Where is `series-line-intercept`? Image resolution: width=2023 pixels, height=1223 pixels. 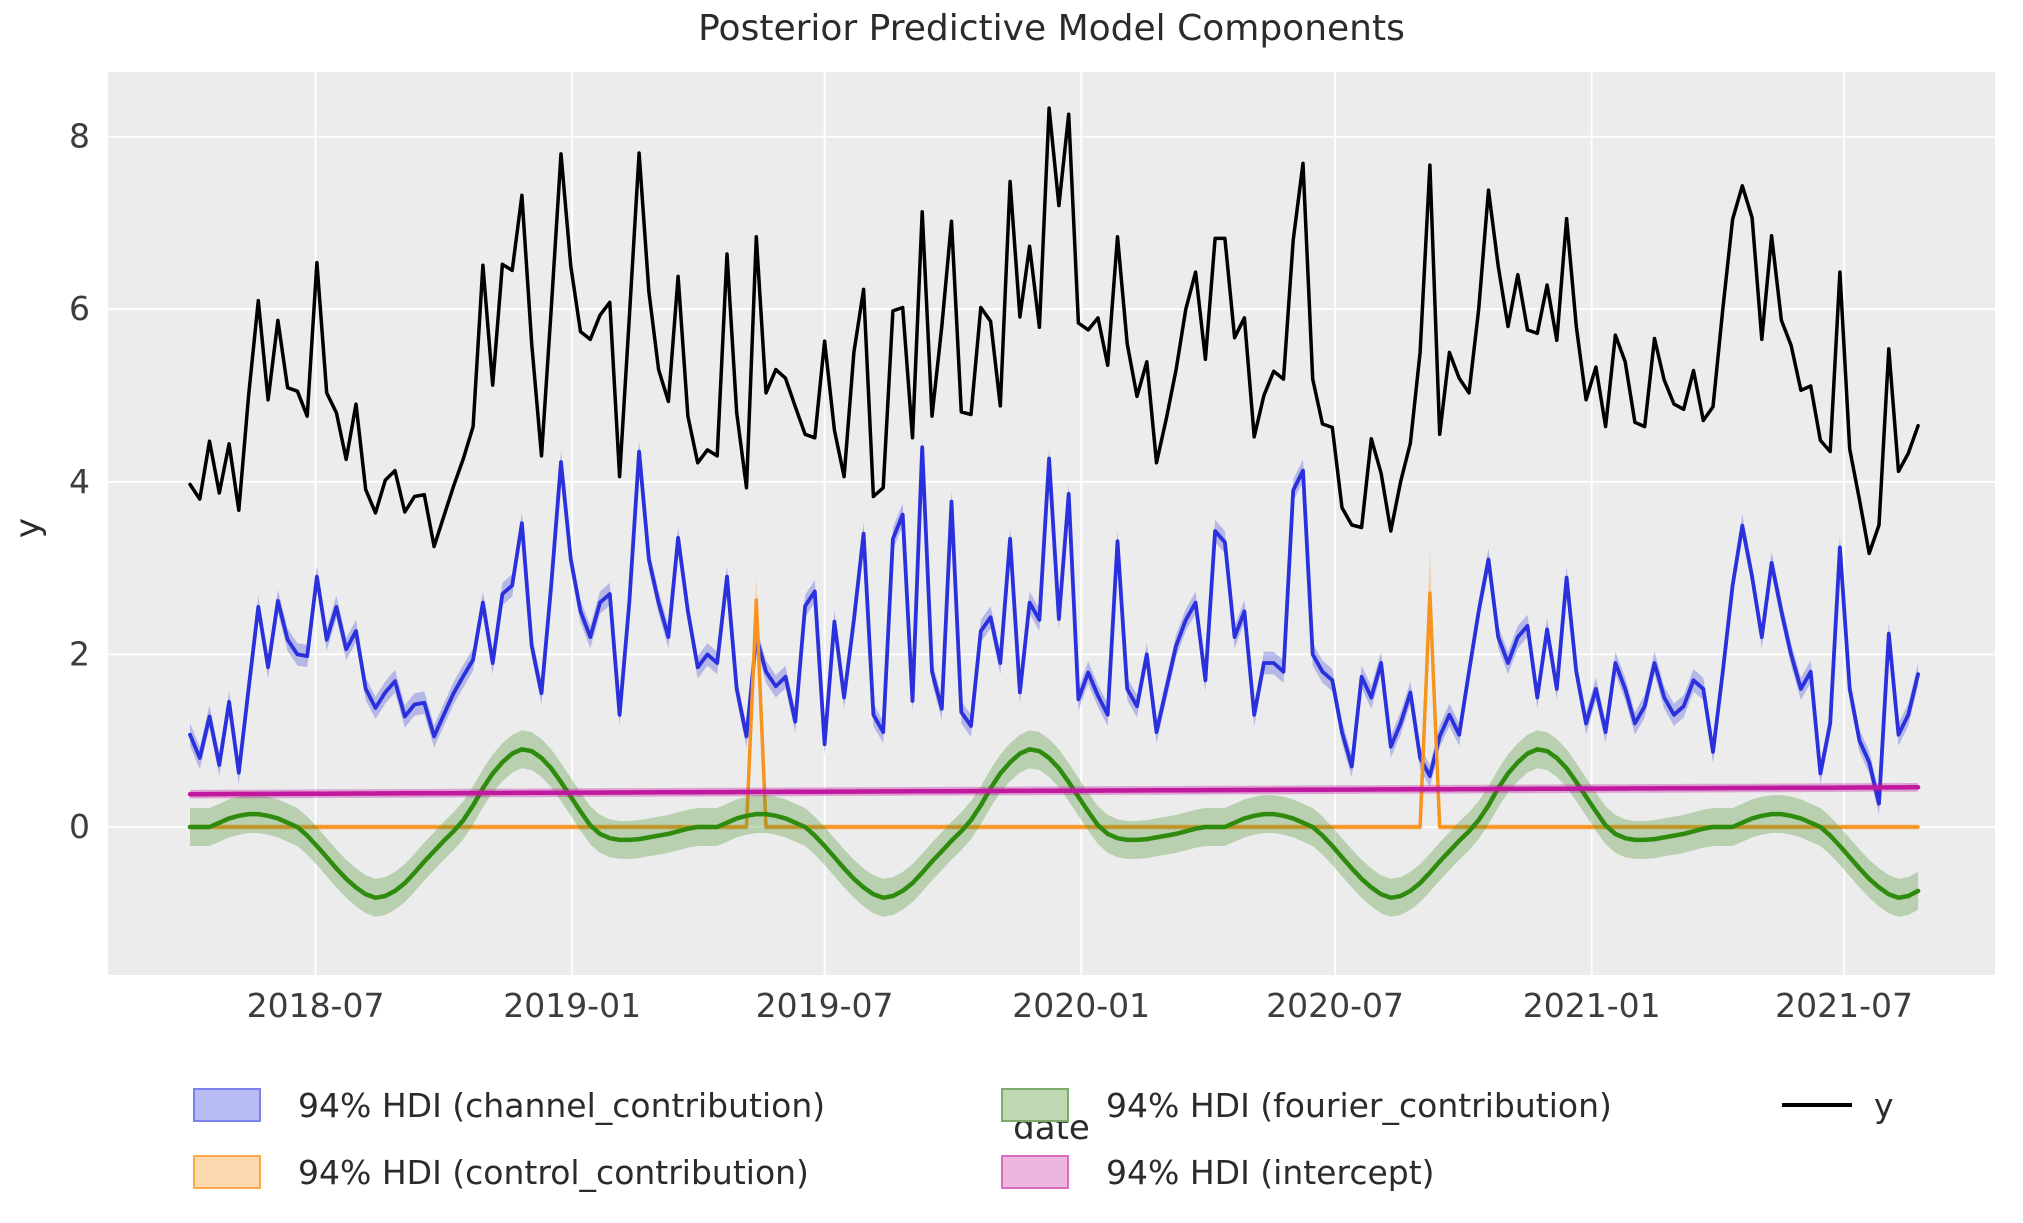
series-line-intercept is located at coordinates (1054, 791).